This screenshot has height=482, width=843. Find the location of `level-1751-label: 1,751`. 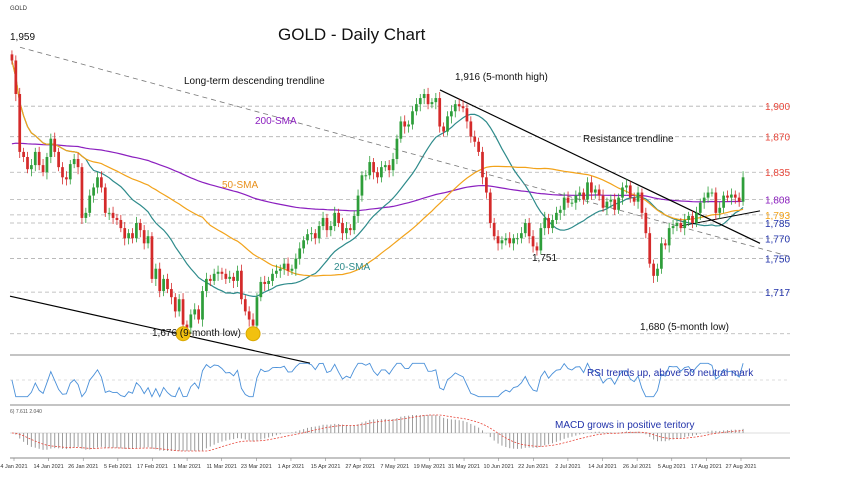

level-1751-label: 1,751 is located at coordinates (544, 258).